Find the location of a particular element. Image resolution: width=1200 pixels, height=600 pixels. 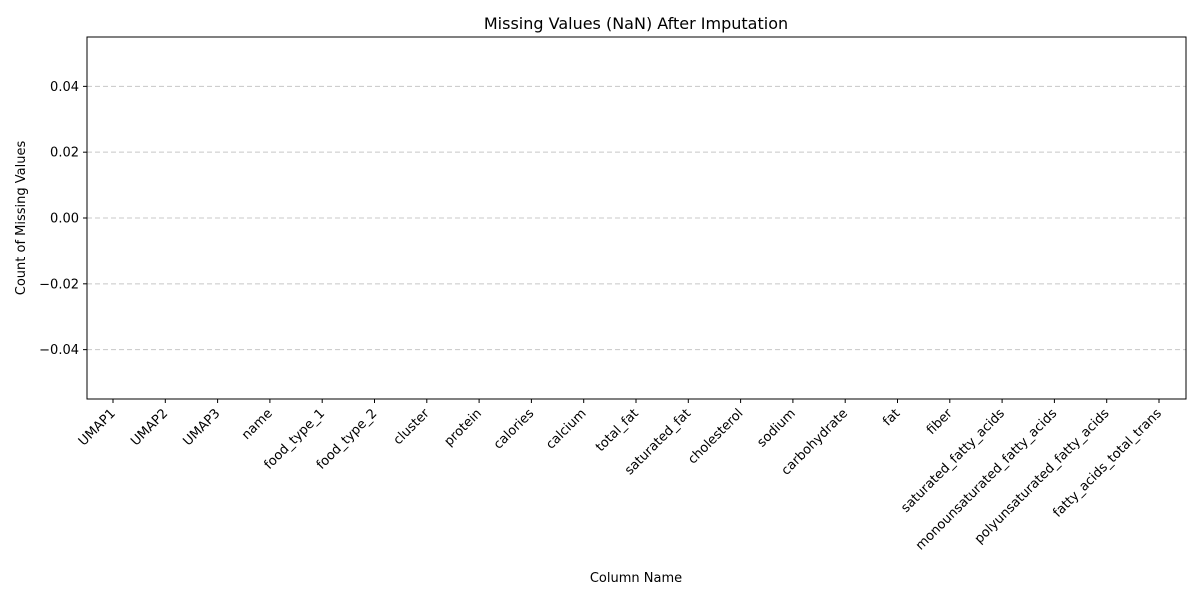

y-tick-label: 0.00 is located at coordinates (64, 219).